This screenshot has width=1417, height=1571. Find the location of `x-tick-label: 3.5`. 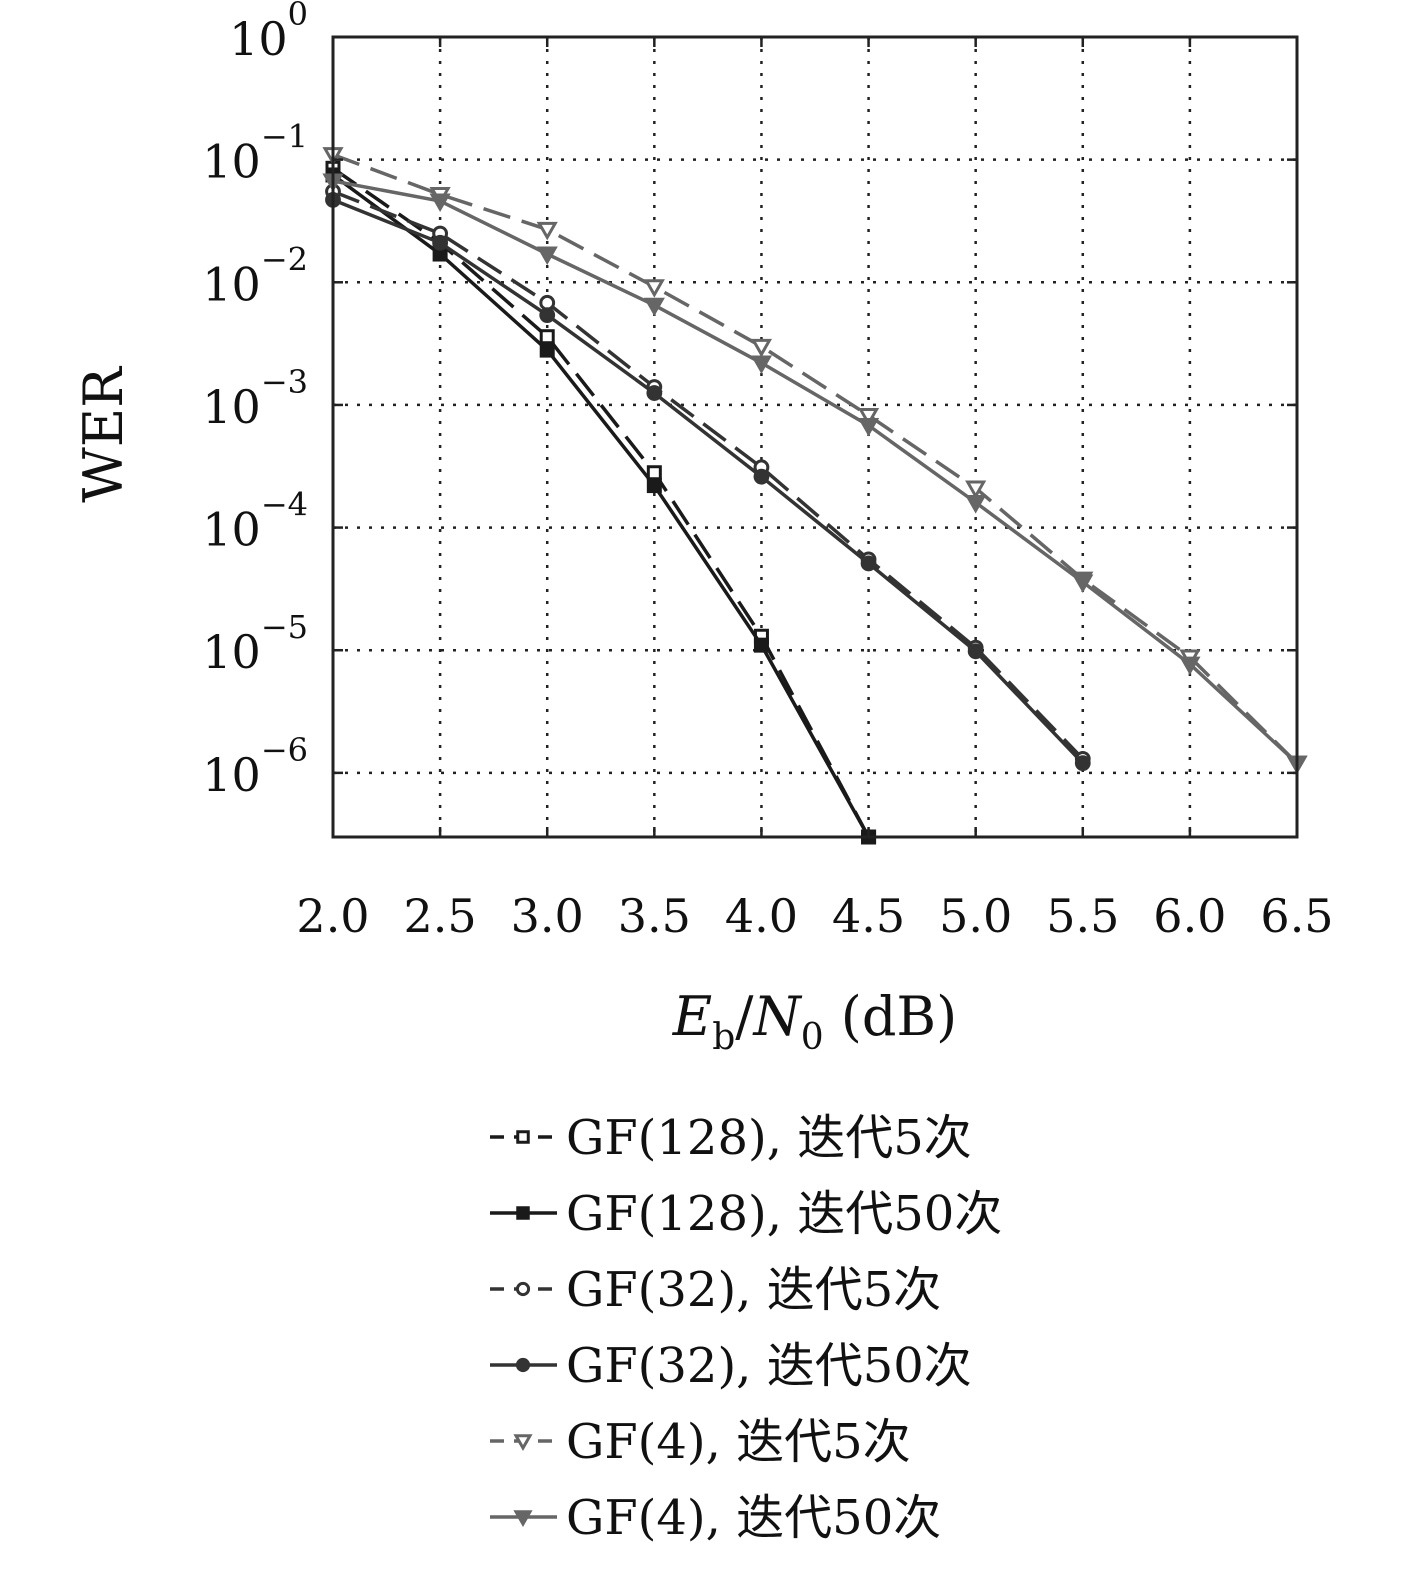

x-tick-label: 3.5 is located at coordinates (654, 916).